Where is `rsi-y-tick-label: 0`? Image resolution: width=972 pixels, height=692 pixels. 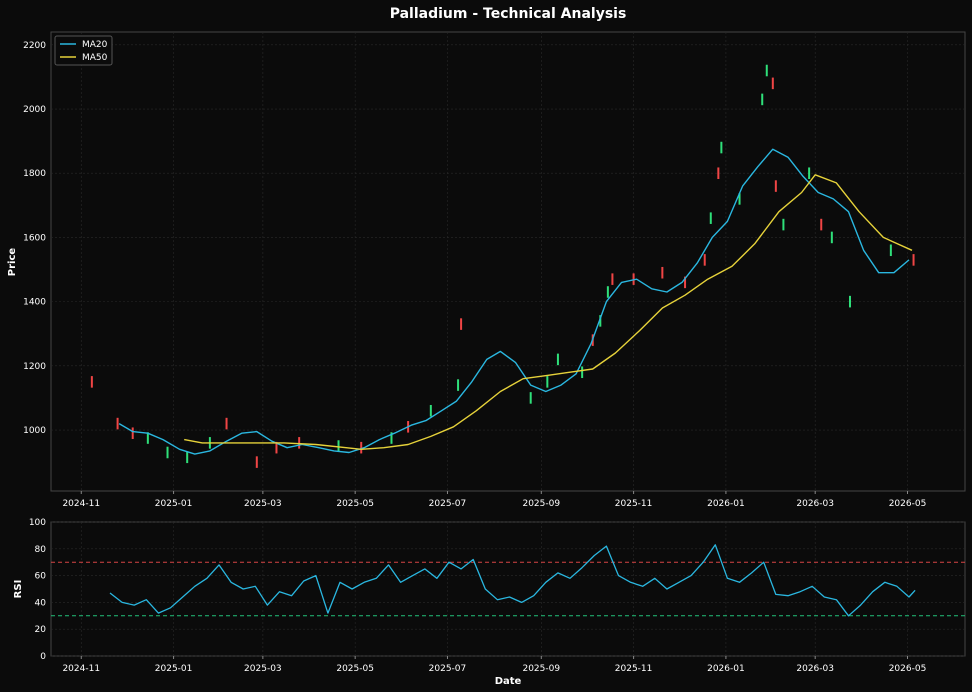
rsi-y-tick-label: 0 is located at coordinates (43, 657).